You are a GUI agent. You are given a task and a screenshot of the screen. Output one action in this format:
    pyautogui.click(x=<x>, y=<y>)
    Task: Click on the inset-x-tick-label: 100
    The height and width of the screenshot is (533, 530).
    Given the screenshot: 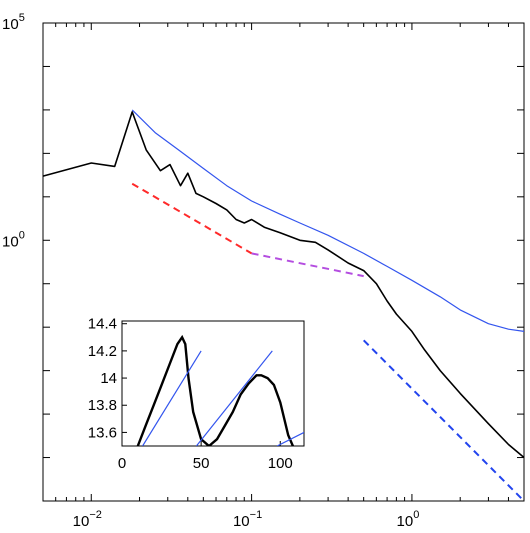 What is the action you would take?
    pyautogui.click(x=280, y=463)
    